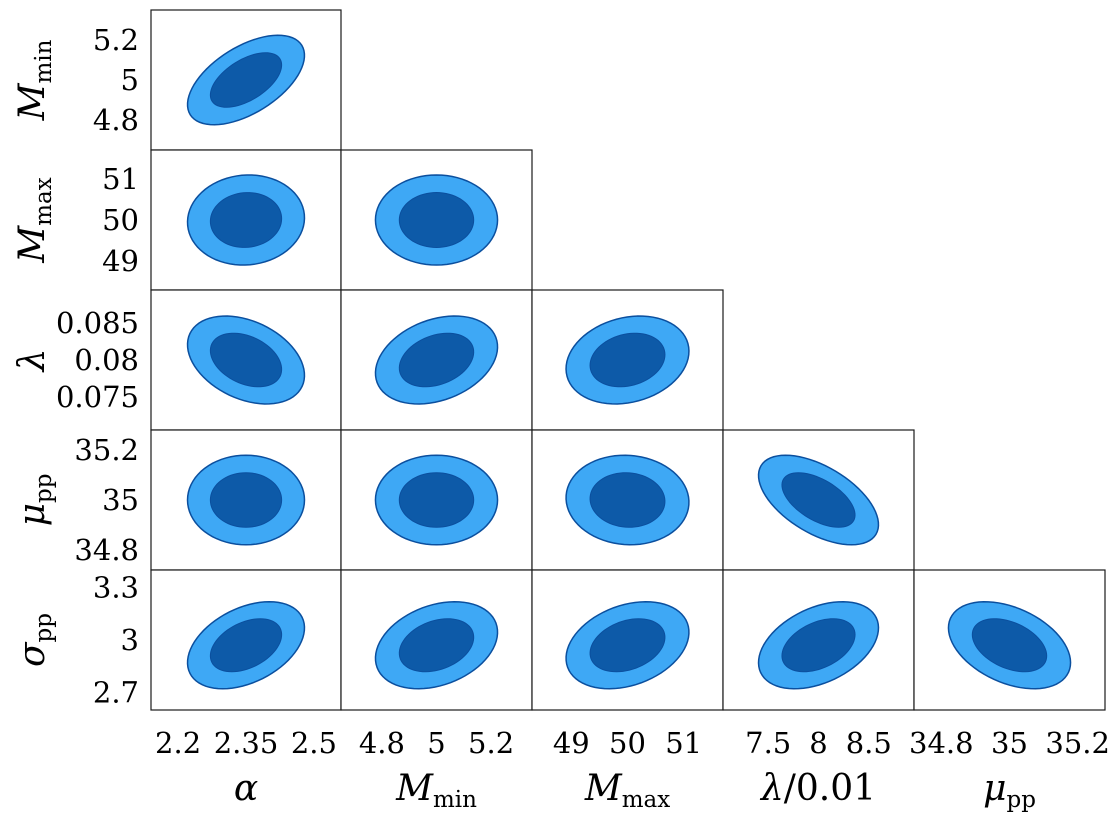 The image size is (1120, 821). I want to click on x-tick-label: 35.2, so click(1077, 743).